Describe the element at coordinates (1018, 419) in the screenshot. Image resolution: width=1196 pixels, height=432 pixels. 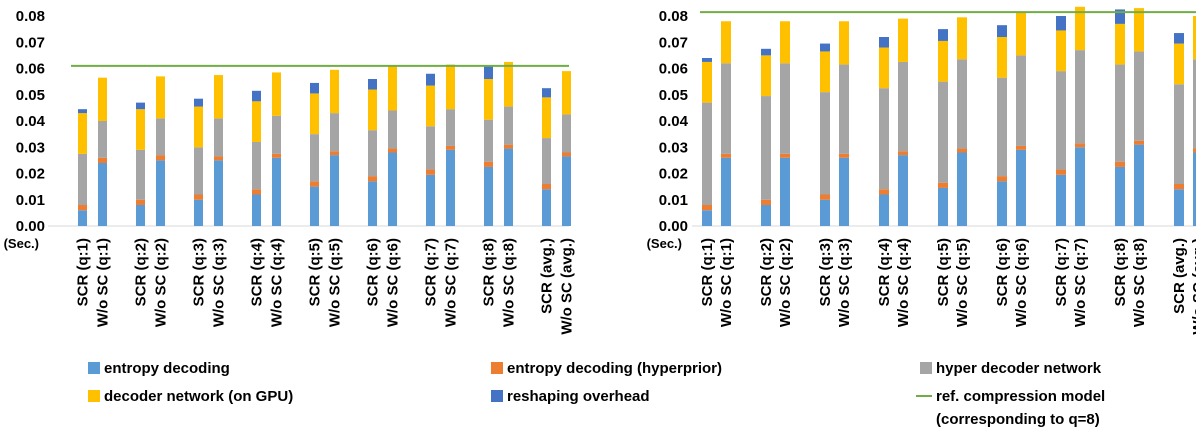
I see `legend-label-ref-line-sub: (corresponding to q=8)` at that location.